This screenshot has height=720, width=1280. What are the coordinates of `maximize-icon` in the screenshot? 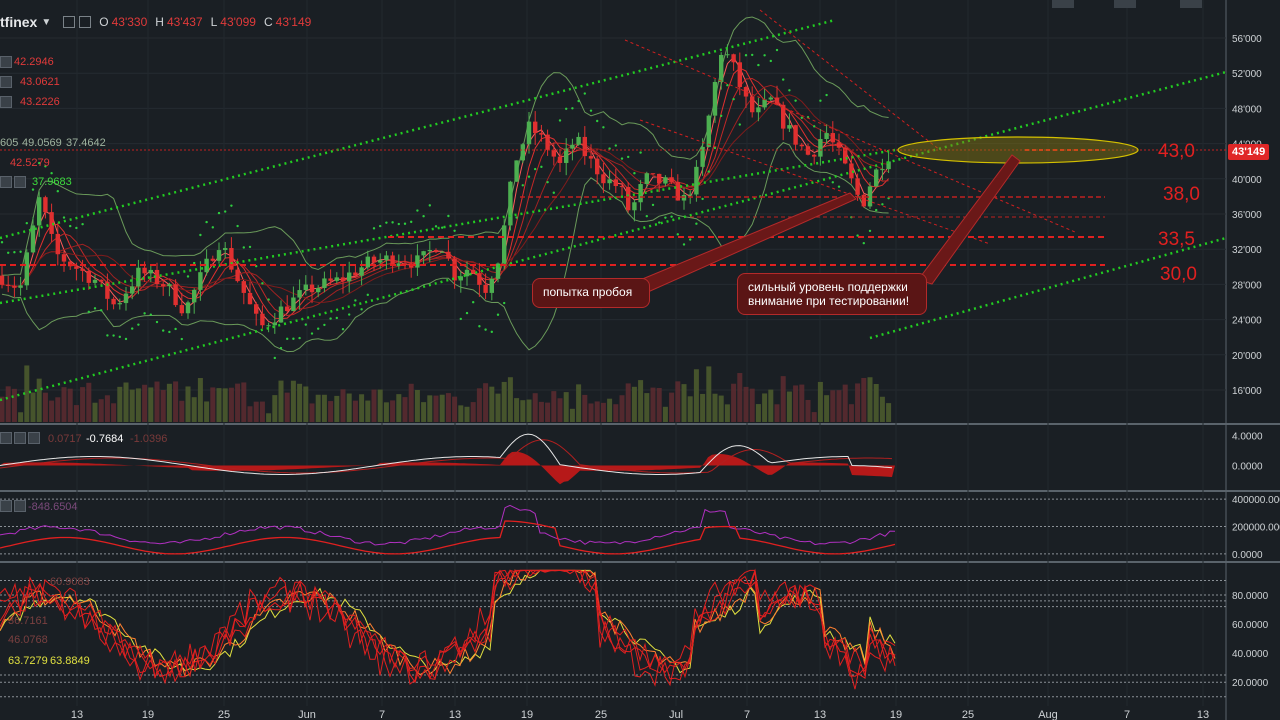 It's located at (1063, 4).